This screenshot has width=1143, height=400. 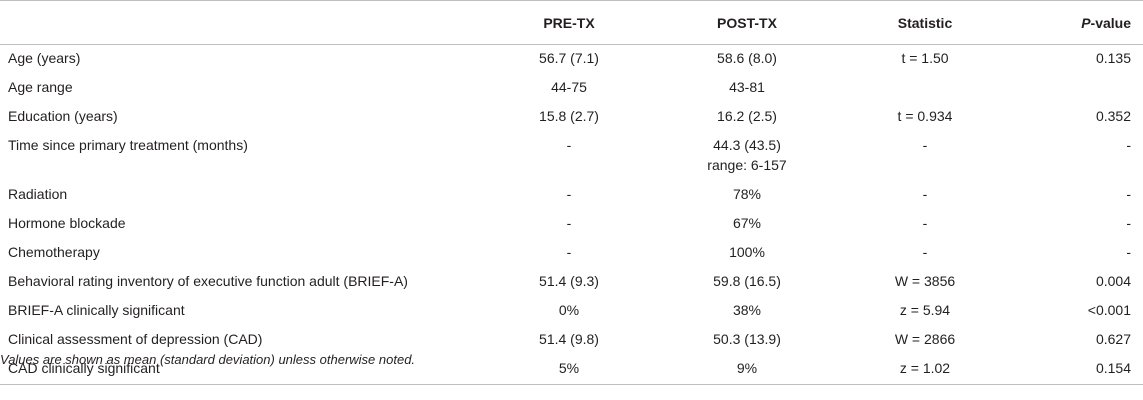 What do you see at coordinates (569, 339) in the screenshot?
I see `row-pre: 51.4 (9.8)` at bounding box center [569, 339].